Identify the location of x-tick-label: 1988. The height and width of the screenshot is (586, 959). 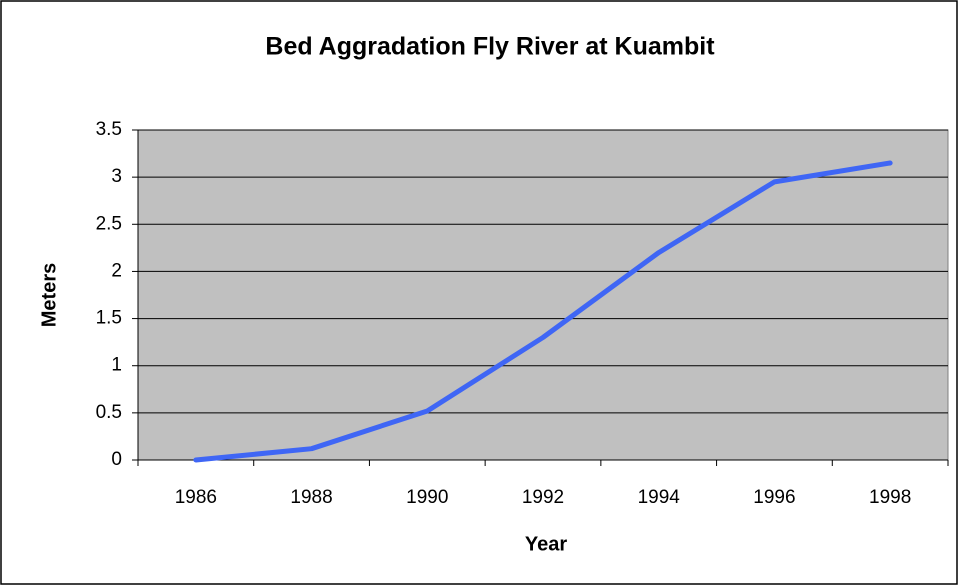
(311, 497).